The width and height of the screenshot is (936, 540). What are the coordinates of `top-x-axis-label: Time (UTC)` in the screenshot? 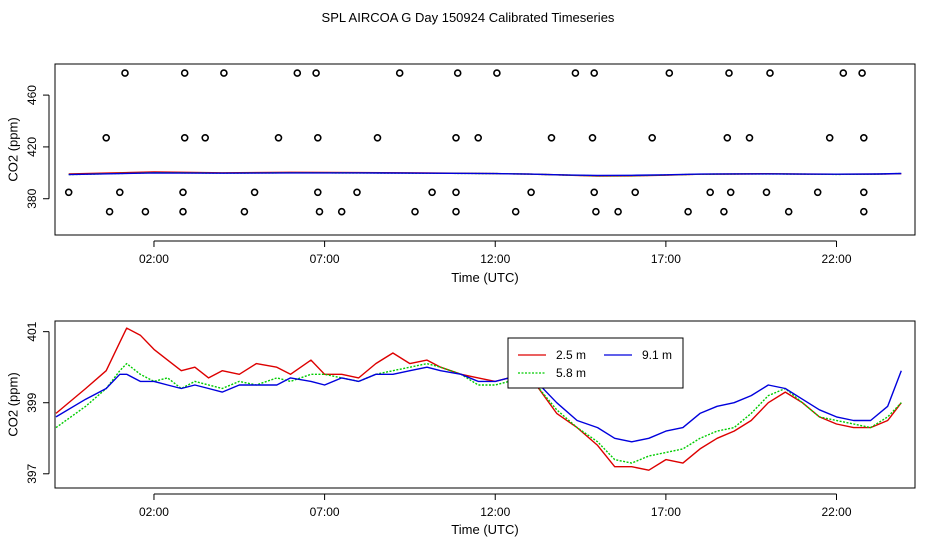 It's located at (484, 277).